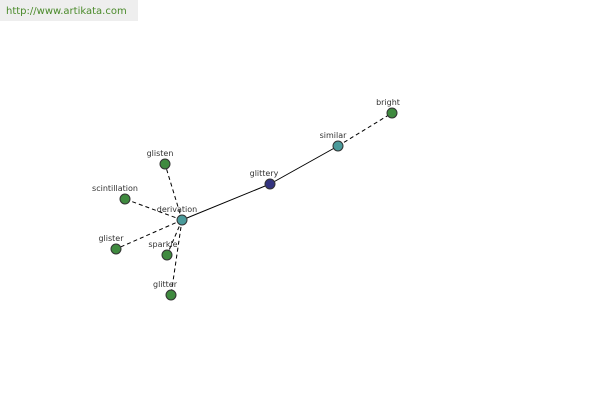 Image resolution: width=600 pixels, height=400 pixels. I want to click on node-label: sparkle, so click(162, 244).